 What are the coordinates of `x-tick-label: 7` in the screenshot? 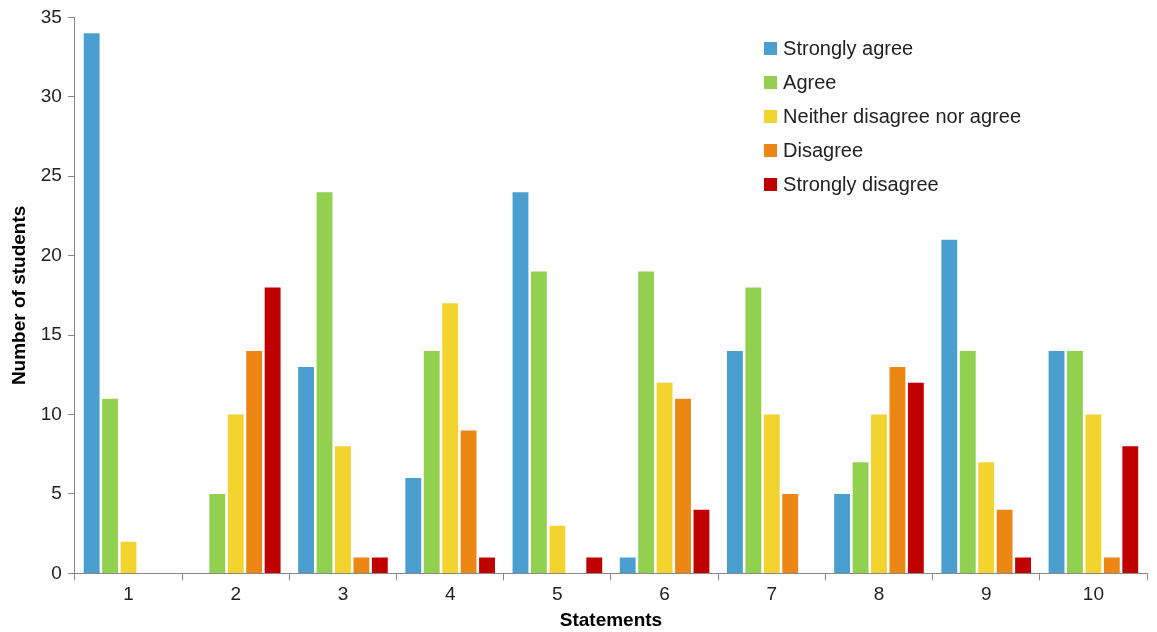 It's located at (772, 594).